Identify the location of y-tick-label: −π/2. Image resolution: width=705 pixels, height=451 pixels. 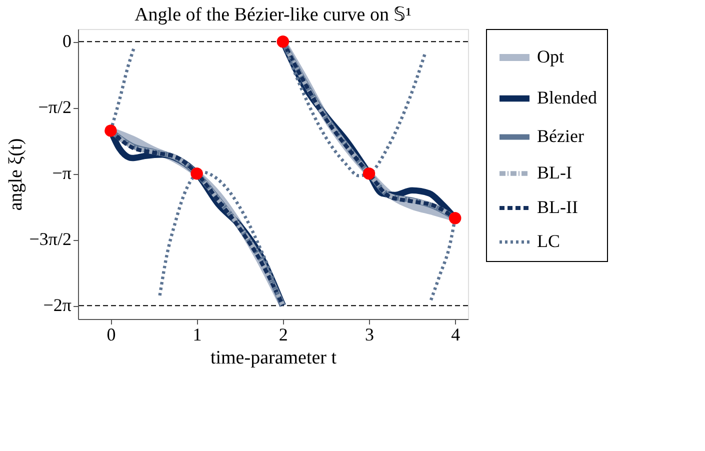
(55, 107).